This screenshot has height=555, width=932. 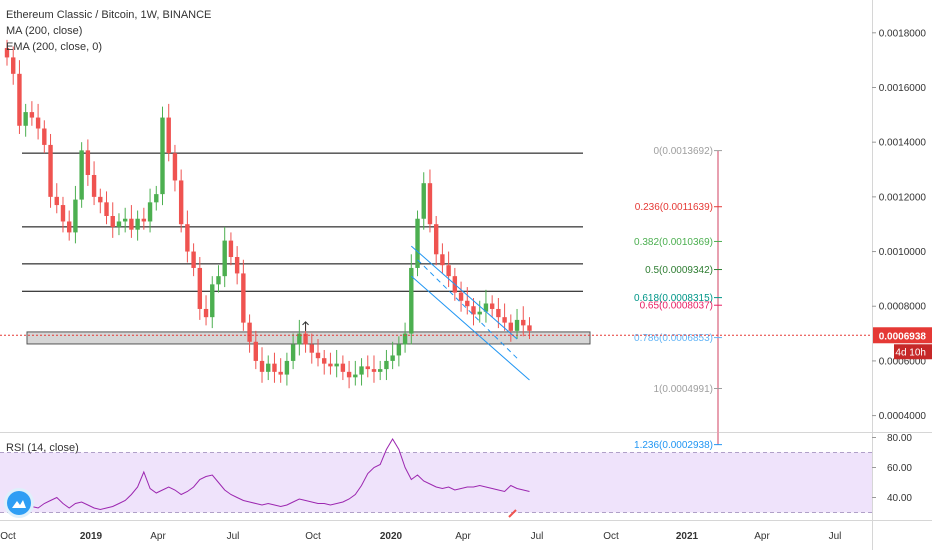 I want to click on time-label-5: 2020, so click(x=391, y=536).